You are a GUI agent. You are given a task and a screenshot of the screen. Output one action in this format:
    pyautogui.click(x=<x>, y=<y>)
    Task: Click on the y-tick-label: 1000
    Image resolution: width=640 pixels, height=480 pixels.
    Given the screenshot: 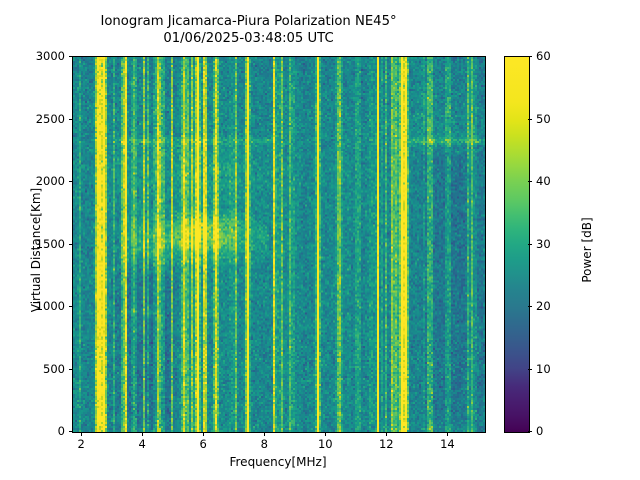 What is the action you would take?
    pyautogui.click(x=50, y=306)
    